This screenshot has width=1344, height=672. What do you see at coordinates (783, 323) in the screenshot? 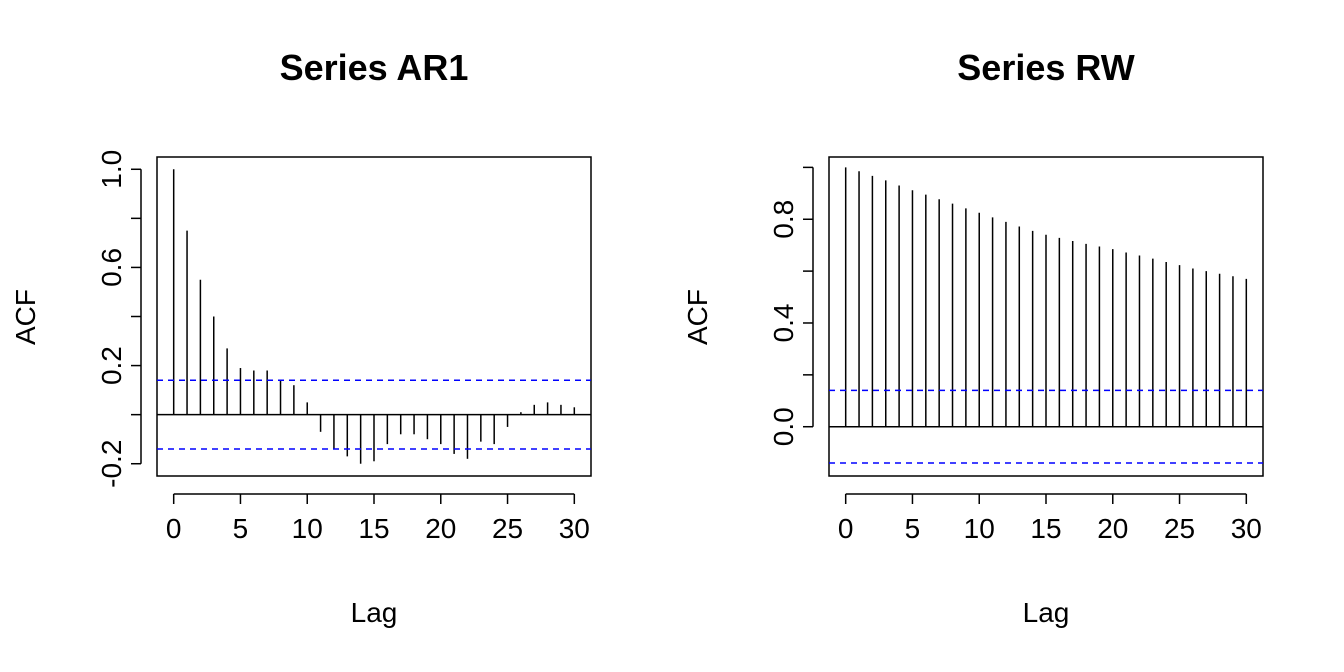
I see `y-tick-label: 0.4` at bounding box center [783, 323].